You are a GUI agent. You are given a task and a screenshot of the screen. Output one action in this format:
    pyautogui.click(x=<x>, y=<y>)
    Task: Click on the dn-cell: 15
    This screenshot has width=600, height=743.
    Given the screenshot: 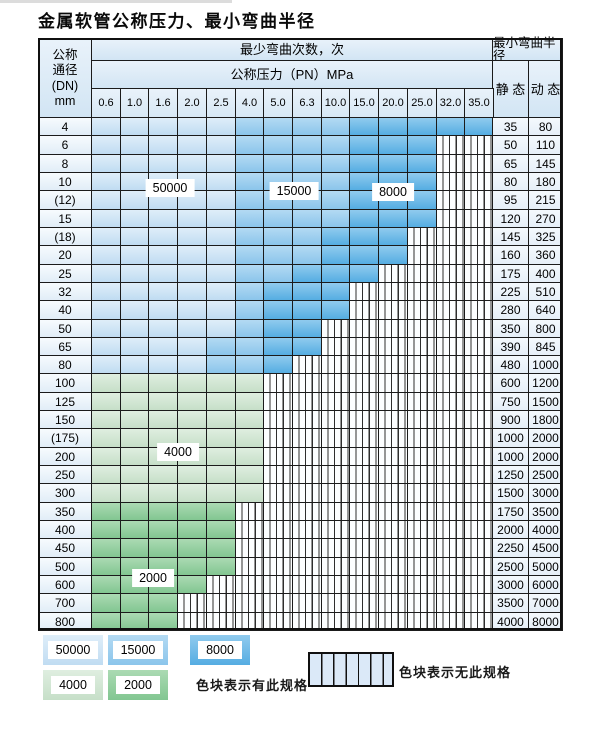 What is the action you would take?
    pyautogui.click(x=65, y=218)
    